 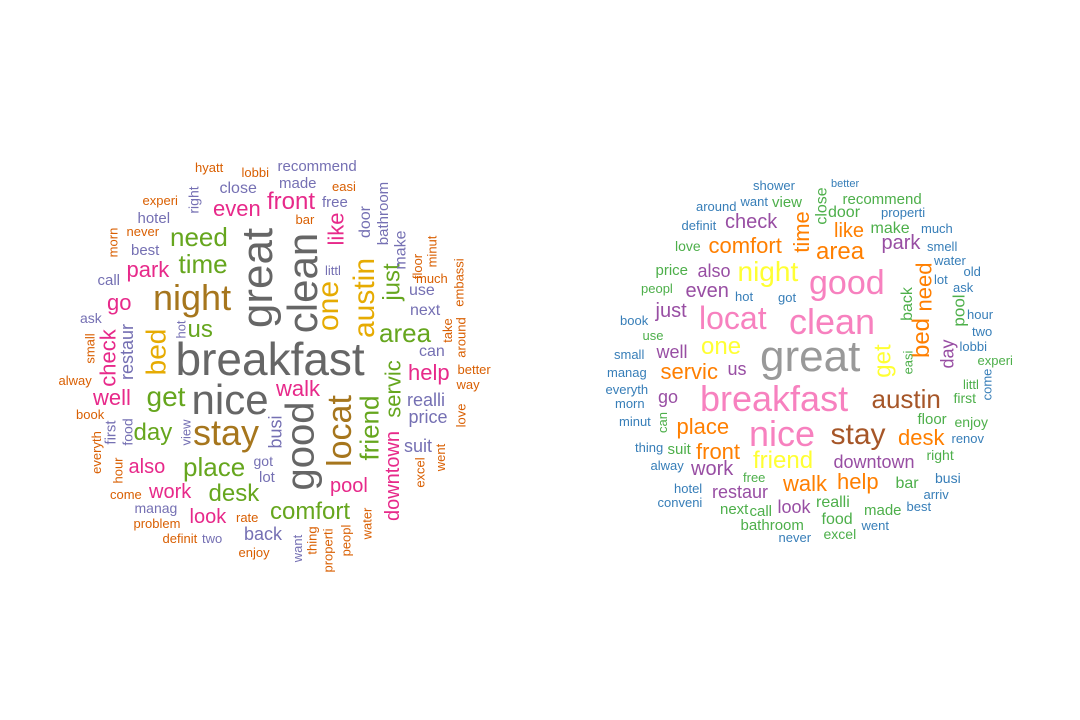 I want to click on cloud-word: like, so click(x=336, y=229).